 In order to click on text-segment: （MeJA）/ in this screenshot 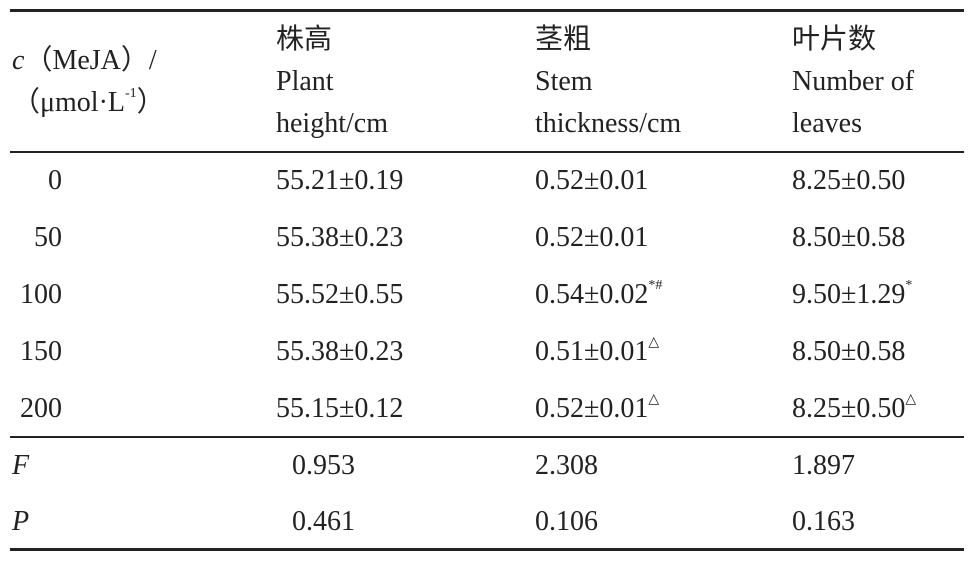, I will do `click(90, 60)`.